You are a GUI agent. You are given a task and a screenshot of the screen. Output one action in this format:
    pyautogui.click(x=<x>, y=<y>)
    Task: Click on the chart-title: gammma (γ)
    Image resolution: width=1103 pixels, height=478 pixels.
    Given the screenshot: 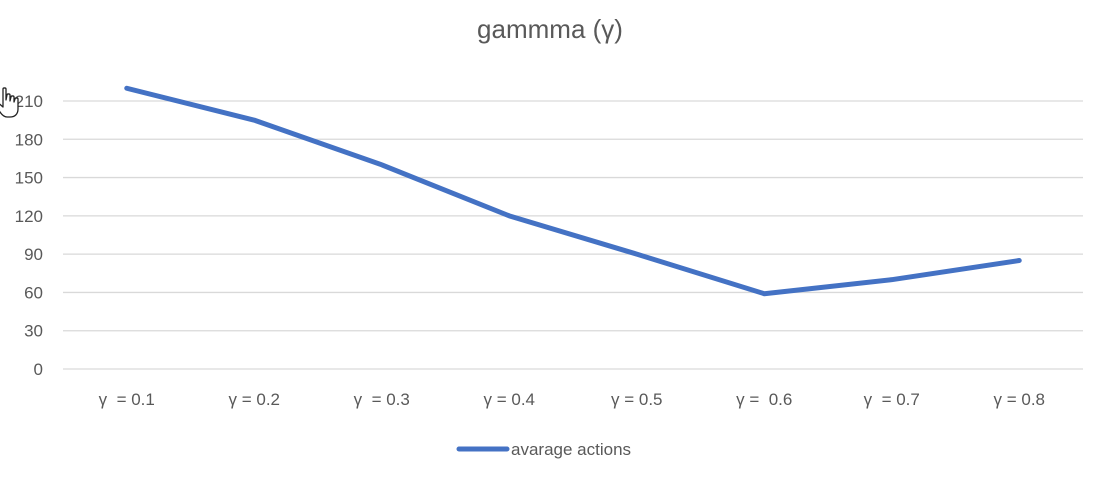 What is the action you would take?
    pyautogui.click(x=550, y=29)
    